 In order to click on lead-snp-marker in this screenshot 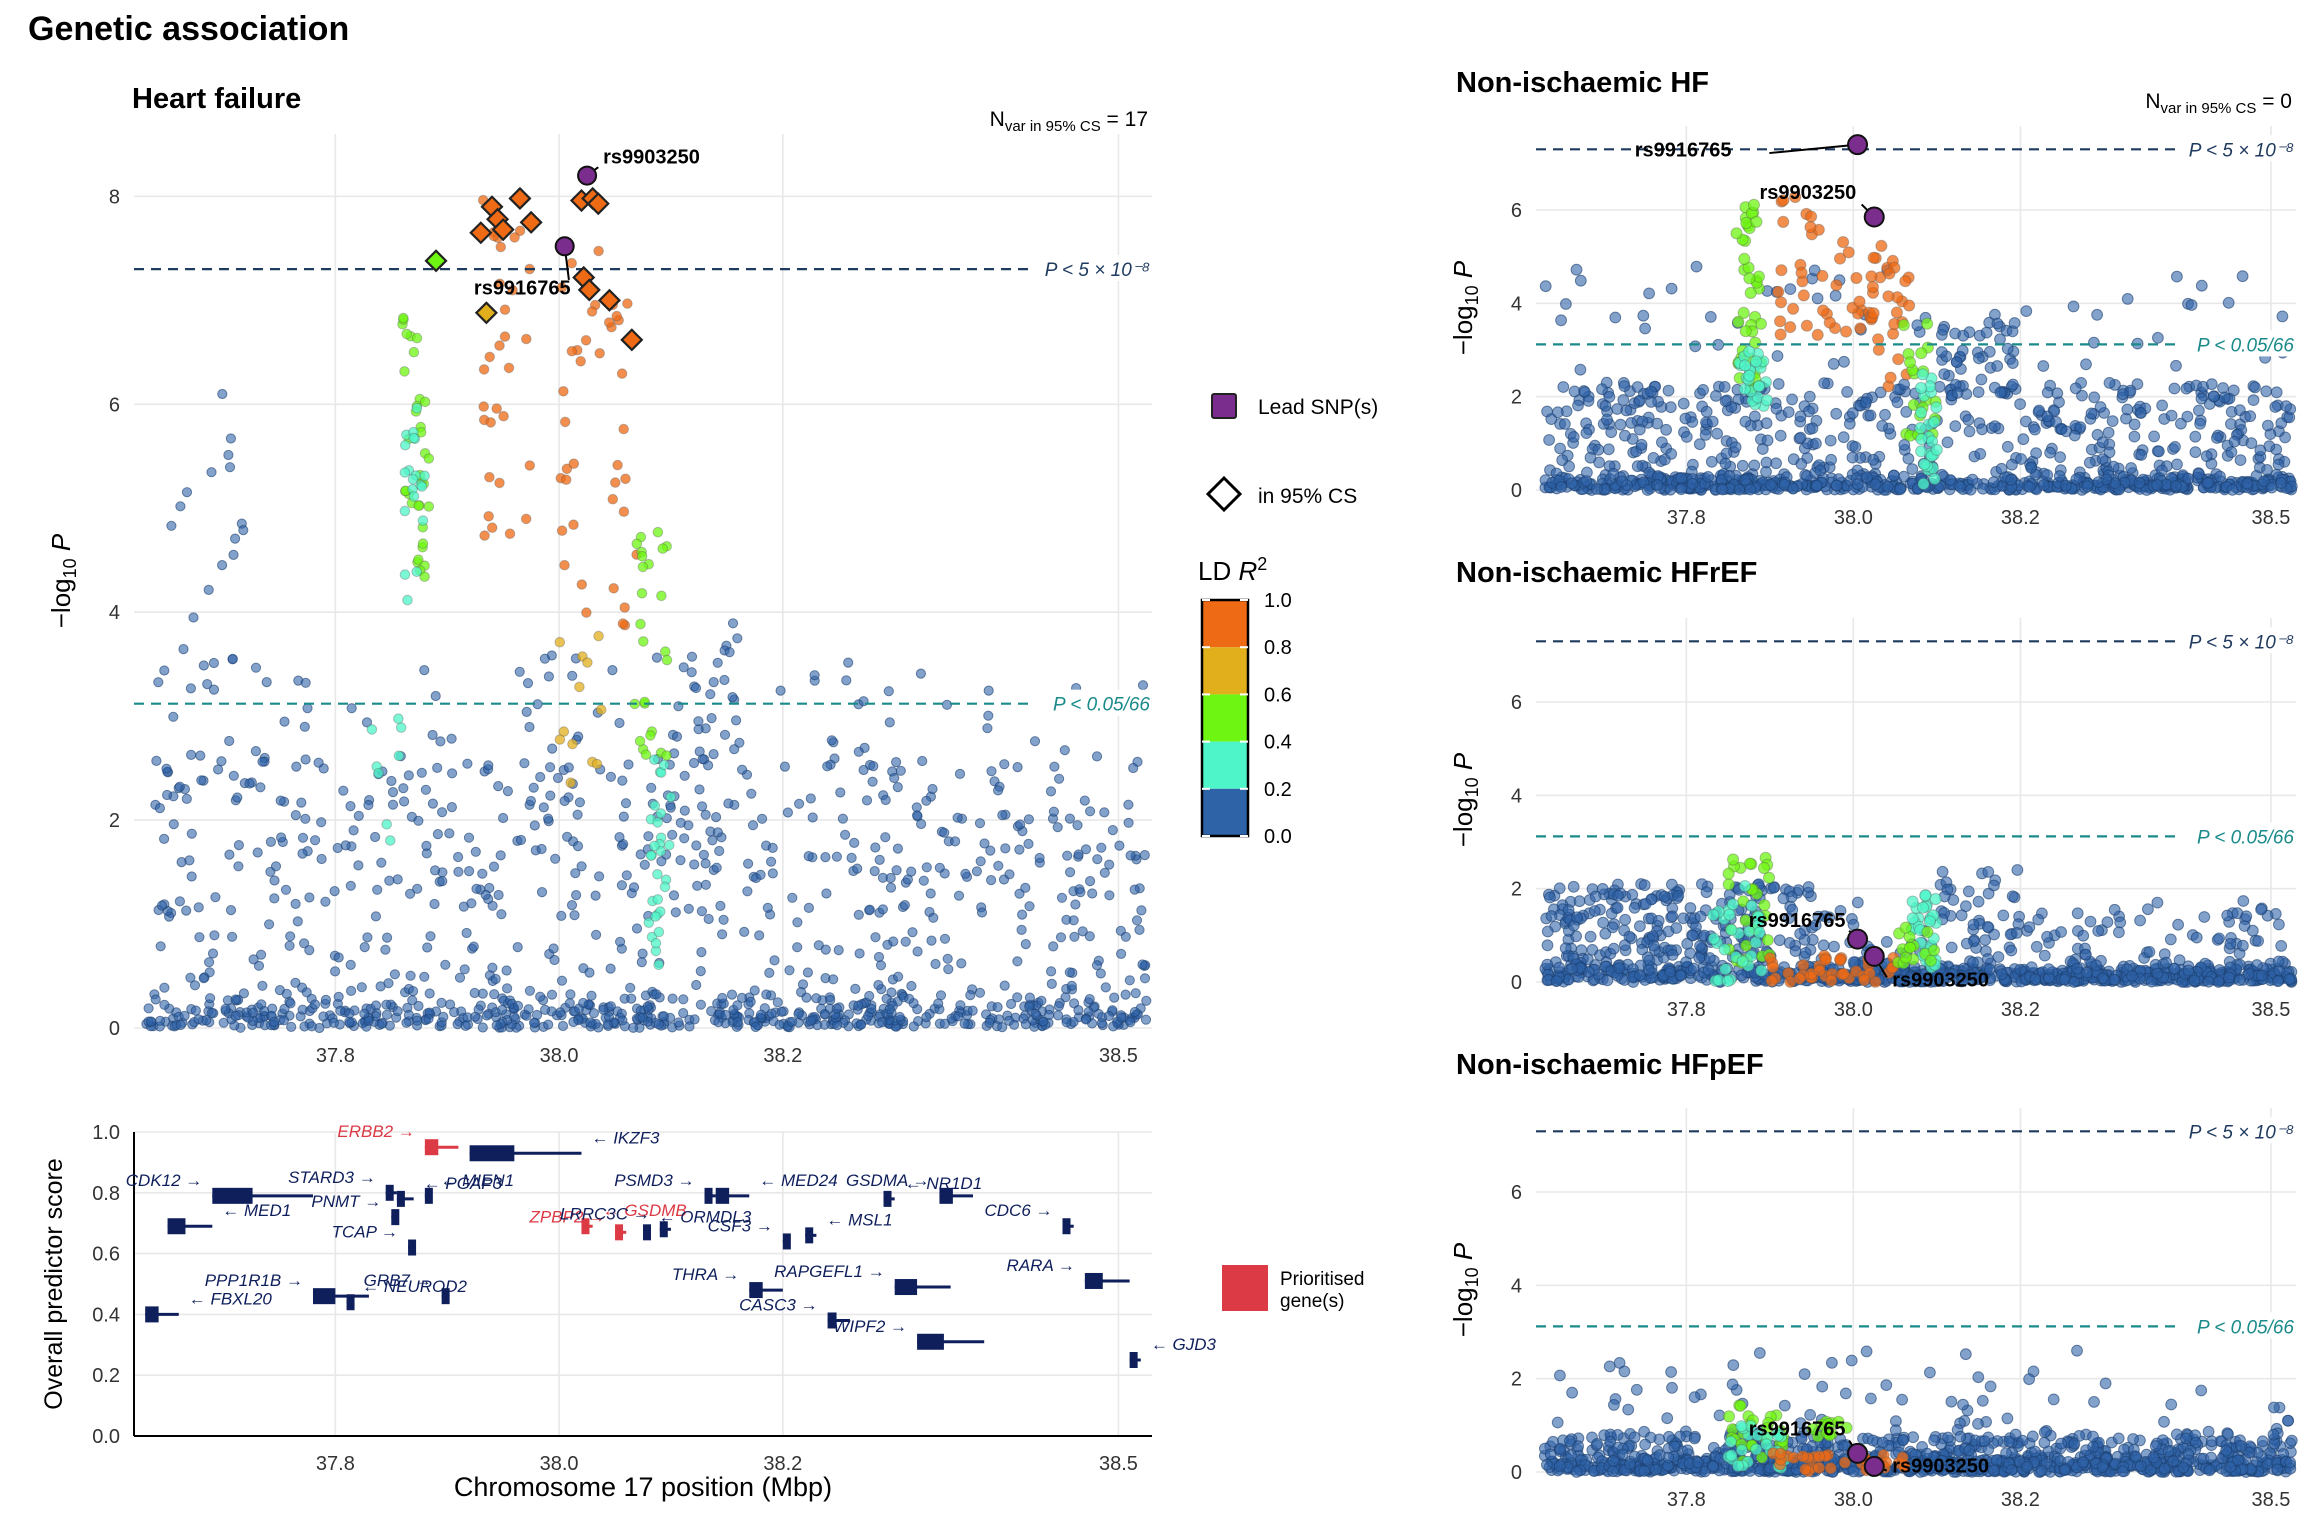, I will do `click(587, 175)`.